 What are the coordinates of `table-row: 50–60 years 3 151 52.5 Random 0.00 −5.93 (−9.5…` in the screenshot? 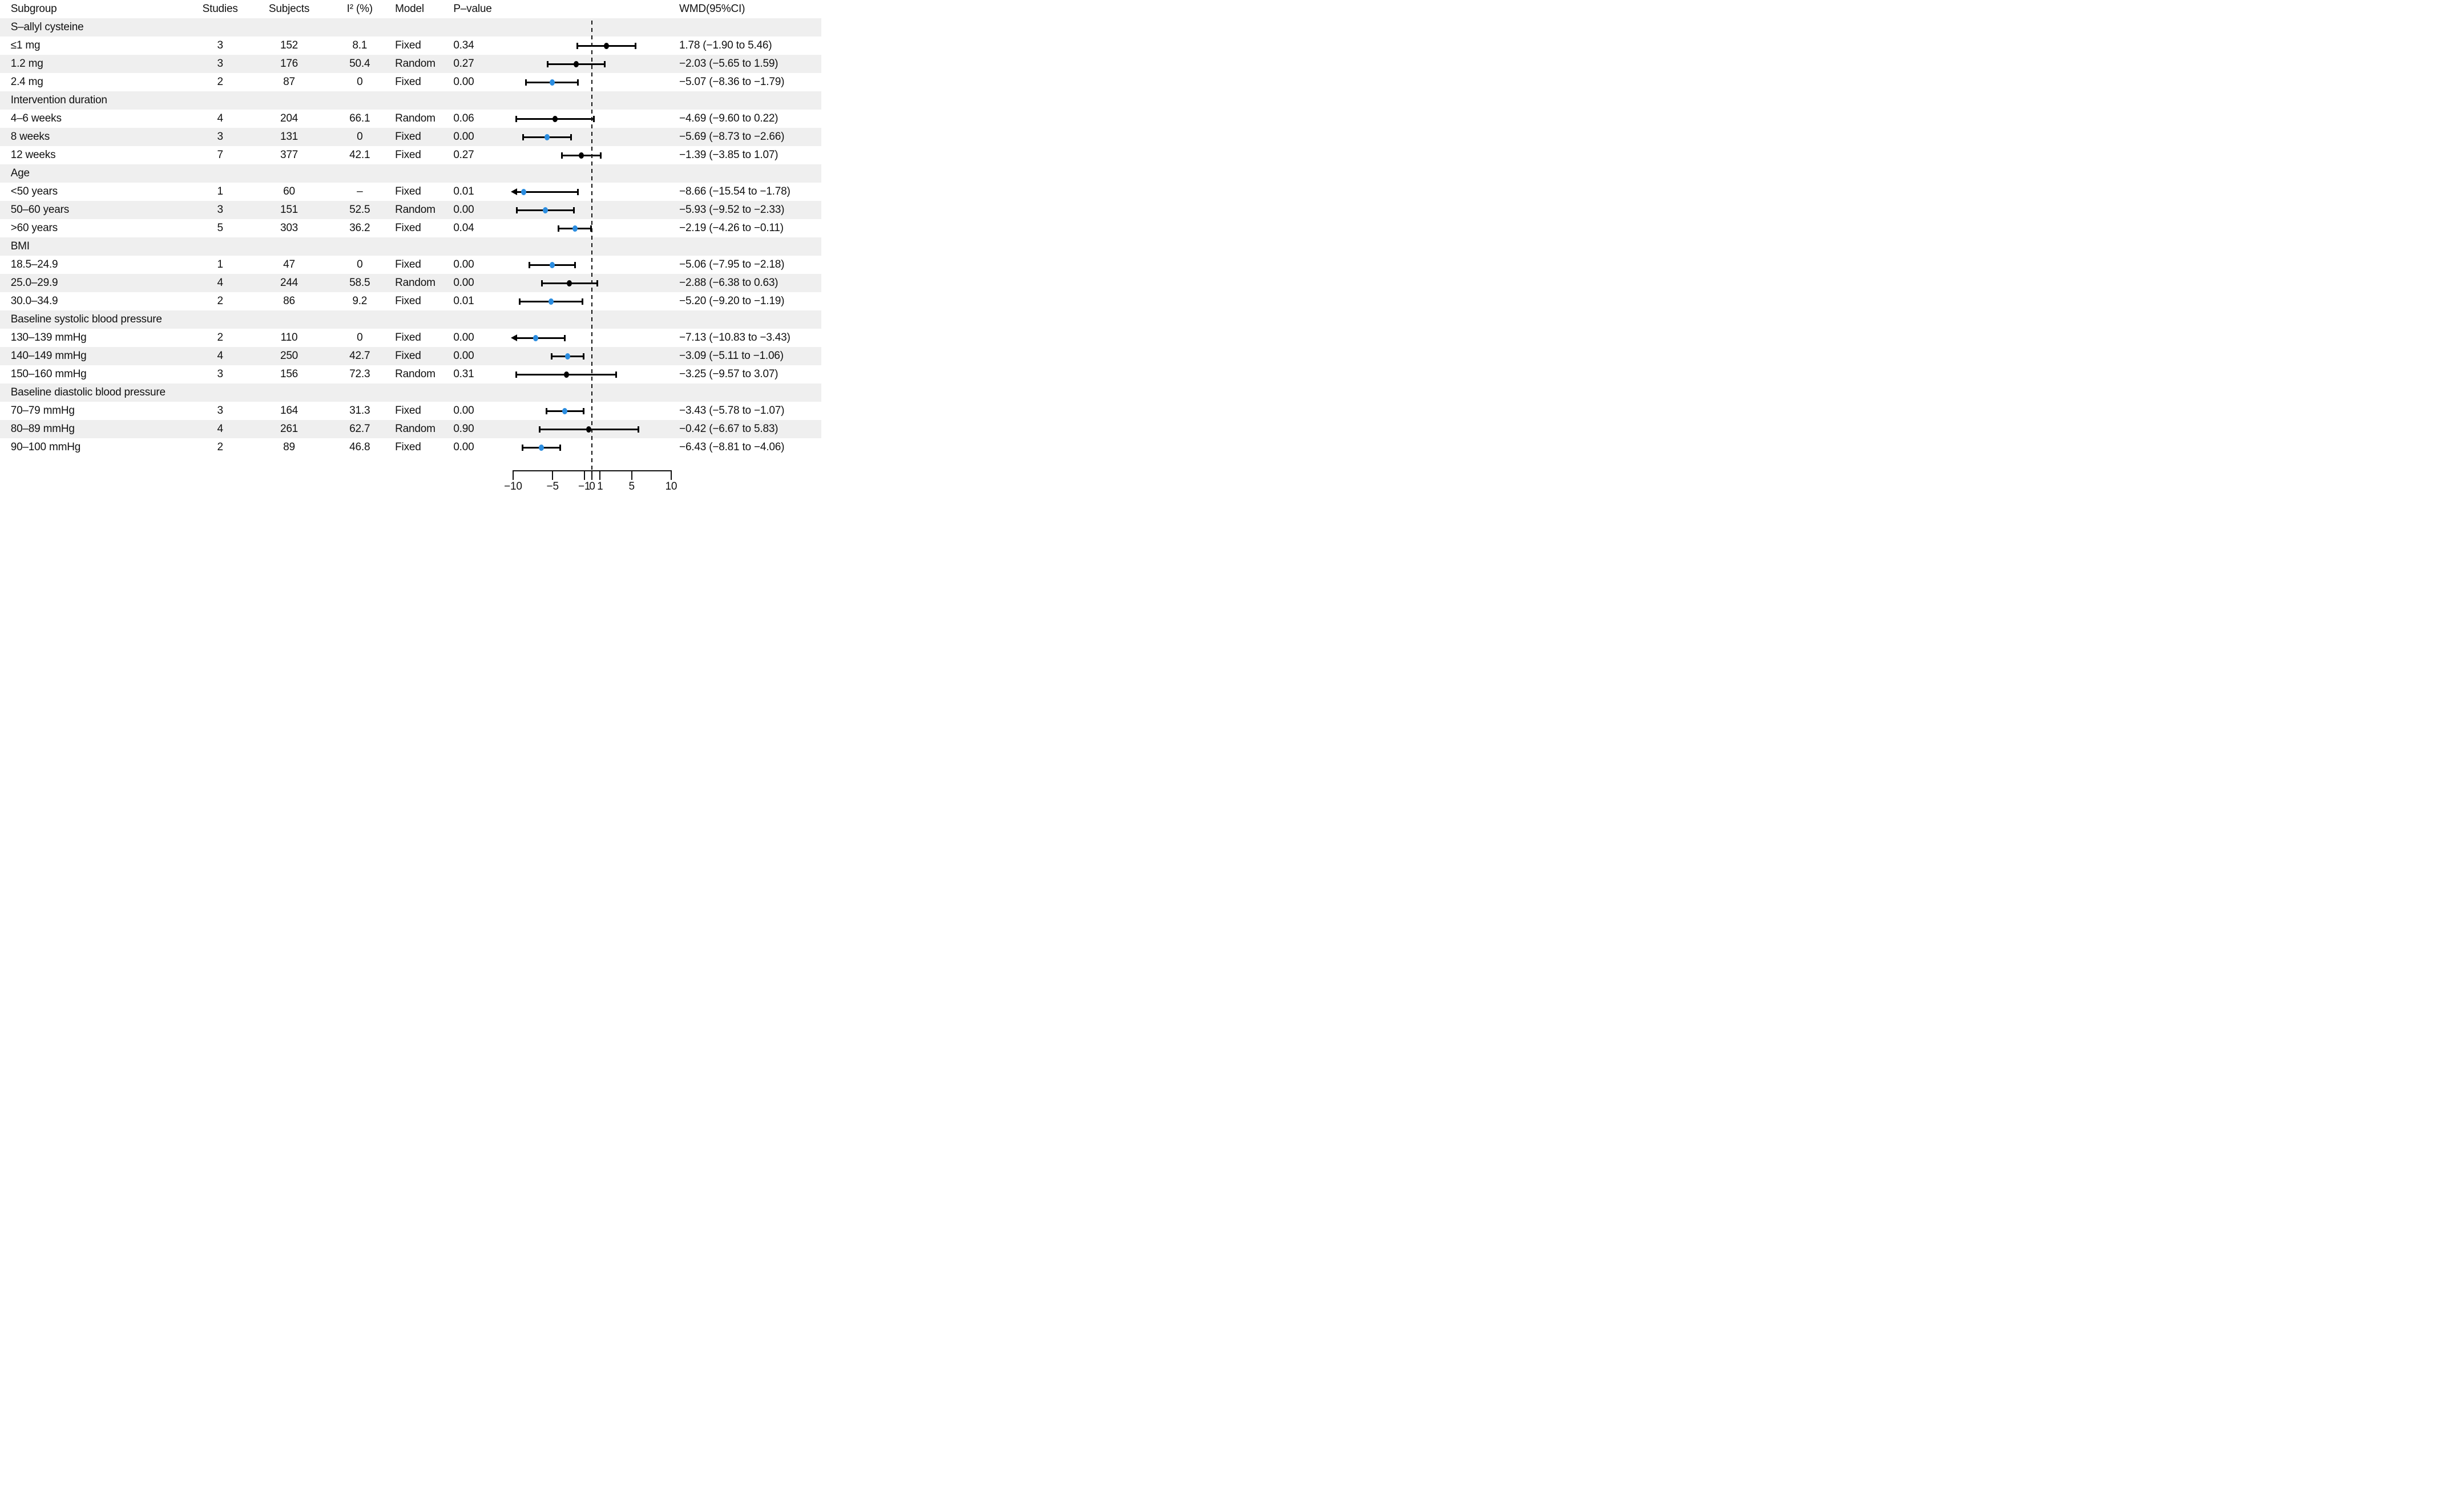 It's located at (410, 210).